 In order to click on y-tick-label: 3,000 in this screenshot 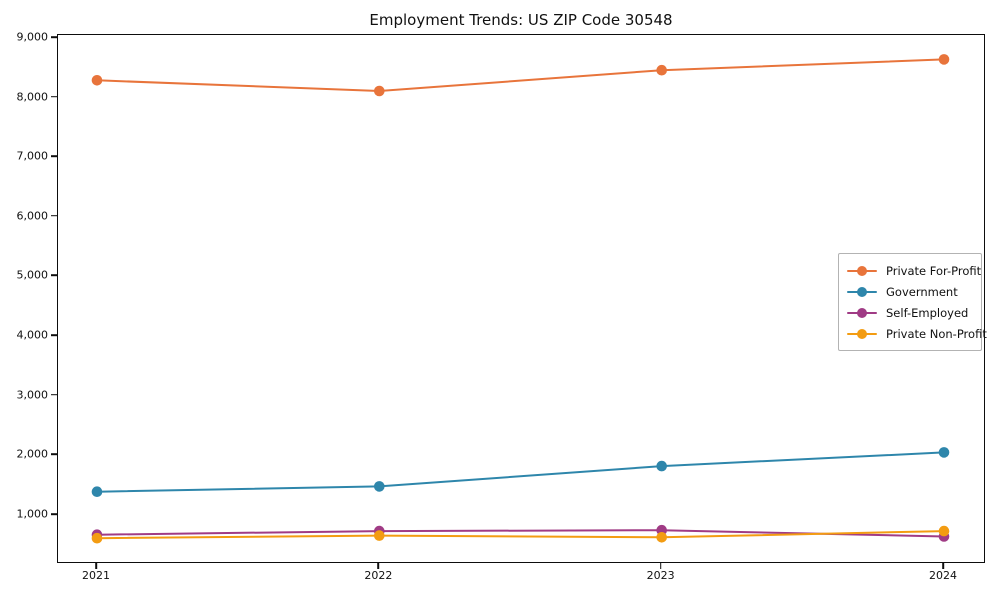, I will do `click(32, 395)`.